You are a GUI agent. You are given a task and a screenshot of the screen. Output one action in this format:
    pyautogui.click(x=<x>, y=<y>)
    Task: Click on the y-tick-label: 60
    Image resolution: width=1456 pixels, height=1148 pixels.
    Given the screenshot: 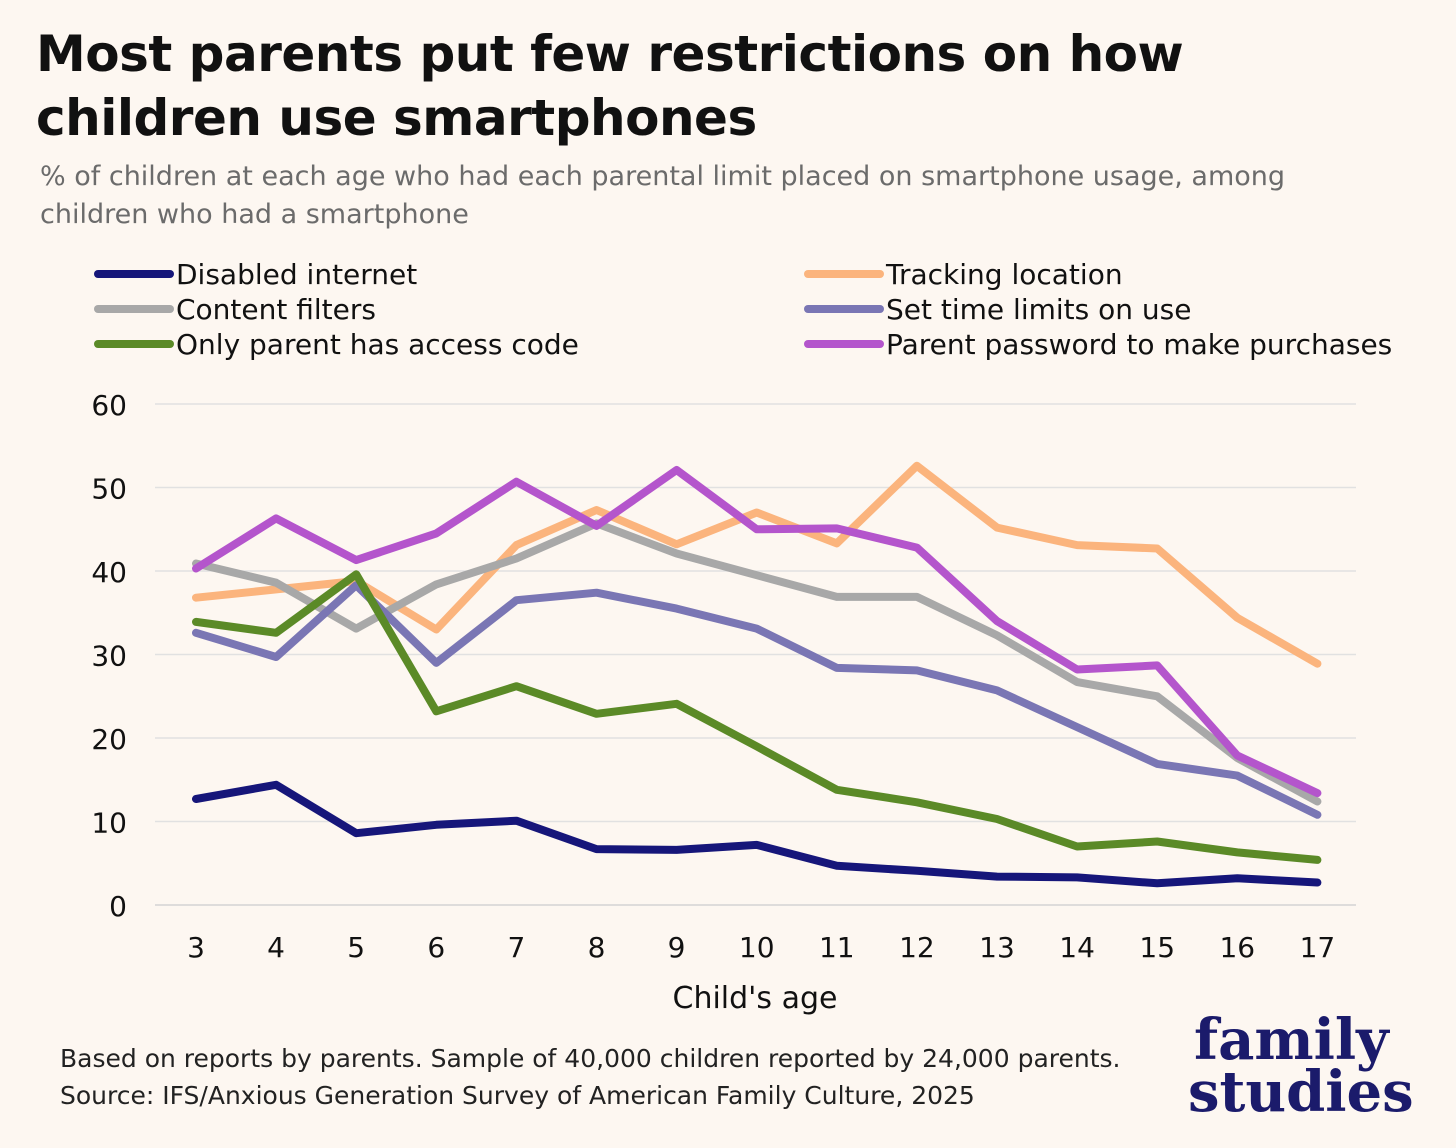 What is the action you would take?
    pyautogui.click(x=109, y=405)
    